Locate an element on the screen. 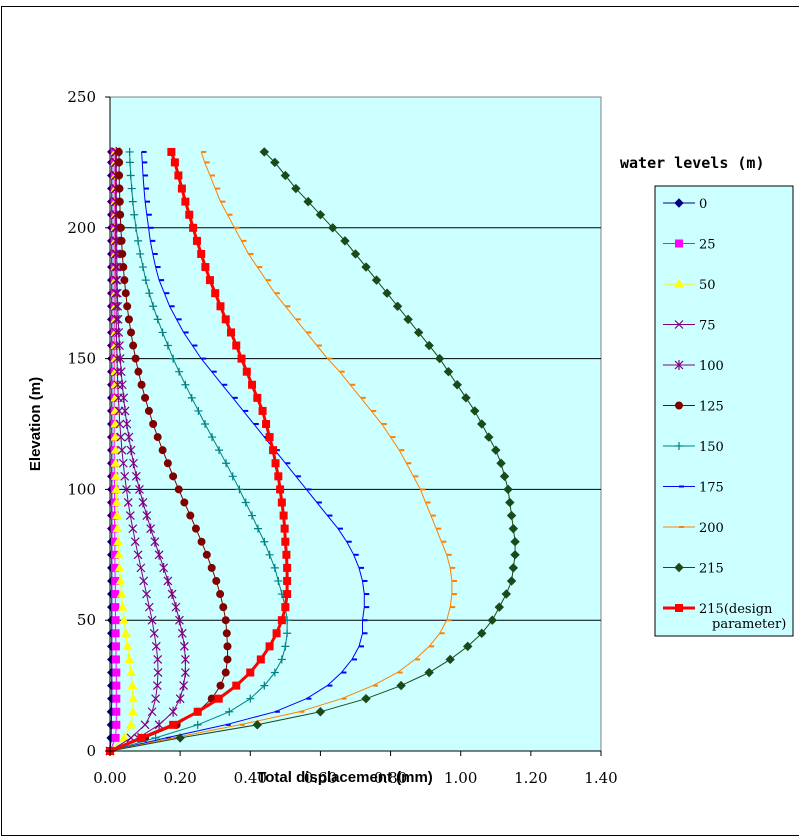 Image resolution: width=799 pixels, height=836 pixels. x-tick-label: 1.00 is located at coordinates (460, 778).